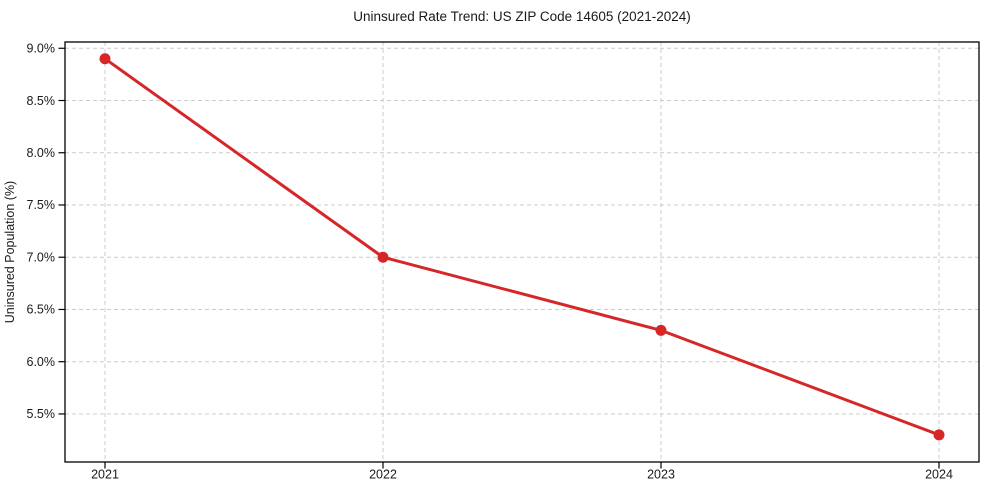  What do you see at coordinates (661, 475) in the screenshot?
I see `x-tick-label: 2023` at bounding box center [661, 475].